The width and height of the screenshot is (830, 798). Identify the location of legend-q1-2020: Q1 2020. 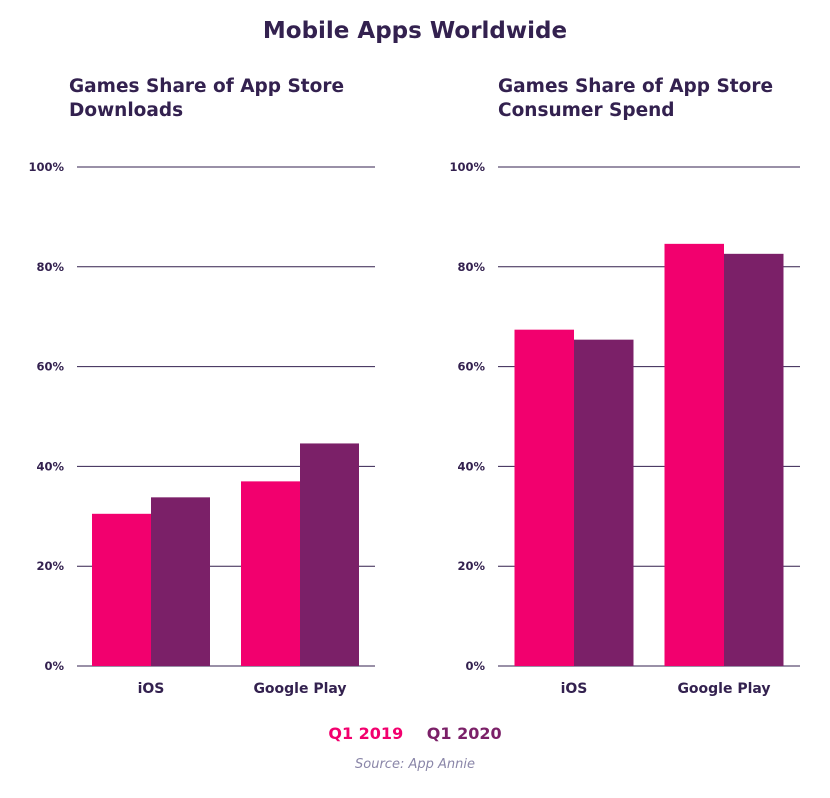
(464, 733).